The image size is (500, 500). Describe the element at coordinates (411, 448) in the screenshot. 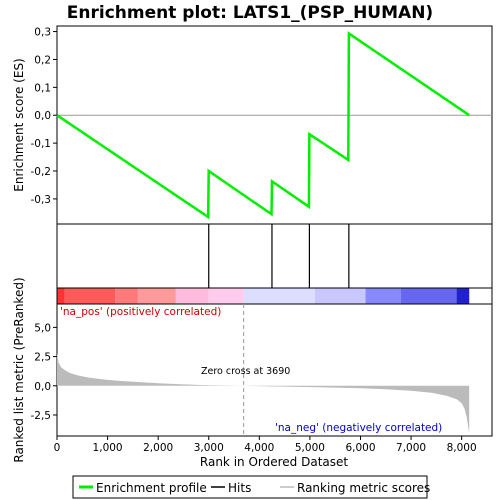

I see `x-tick-label: 7,000` at that location.